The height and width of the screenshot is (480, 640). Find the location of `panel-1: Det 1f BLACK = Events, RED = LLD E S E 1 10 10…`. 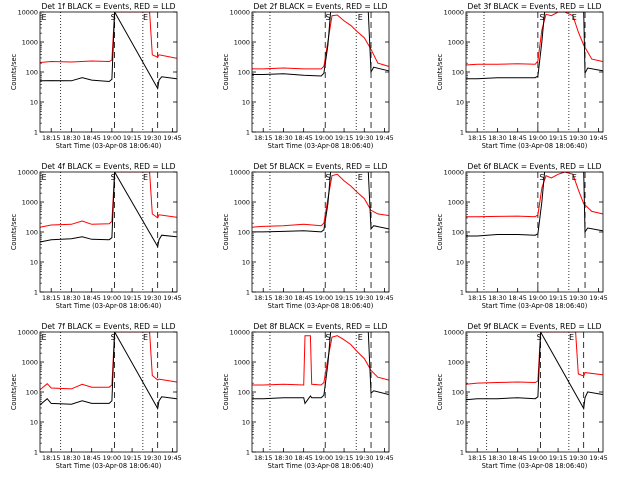

panel-1: Det 1f BLACK = Events, RED = LLD E S E 1 10 10… is located at coordinates (96, 76).